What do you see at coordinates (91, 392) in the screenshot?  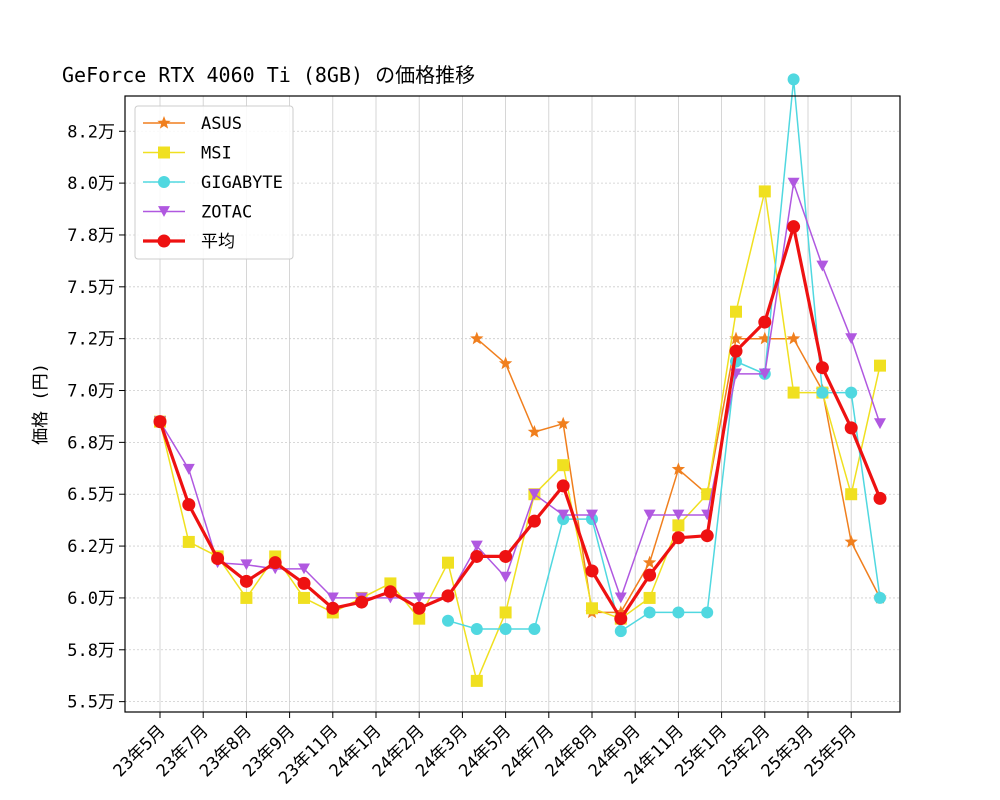 I see `y-tick-label: 7.0万` at bounding box center [91, 392].